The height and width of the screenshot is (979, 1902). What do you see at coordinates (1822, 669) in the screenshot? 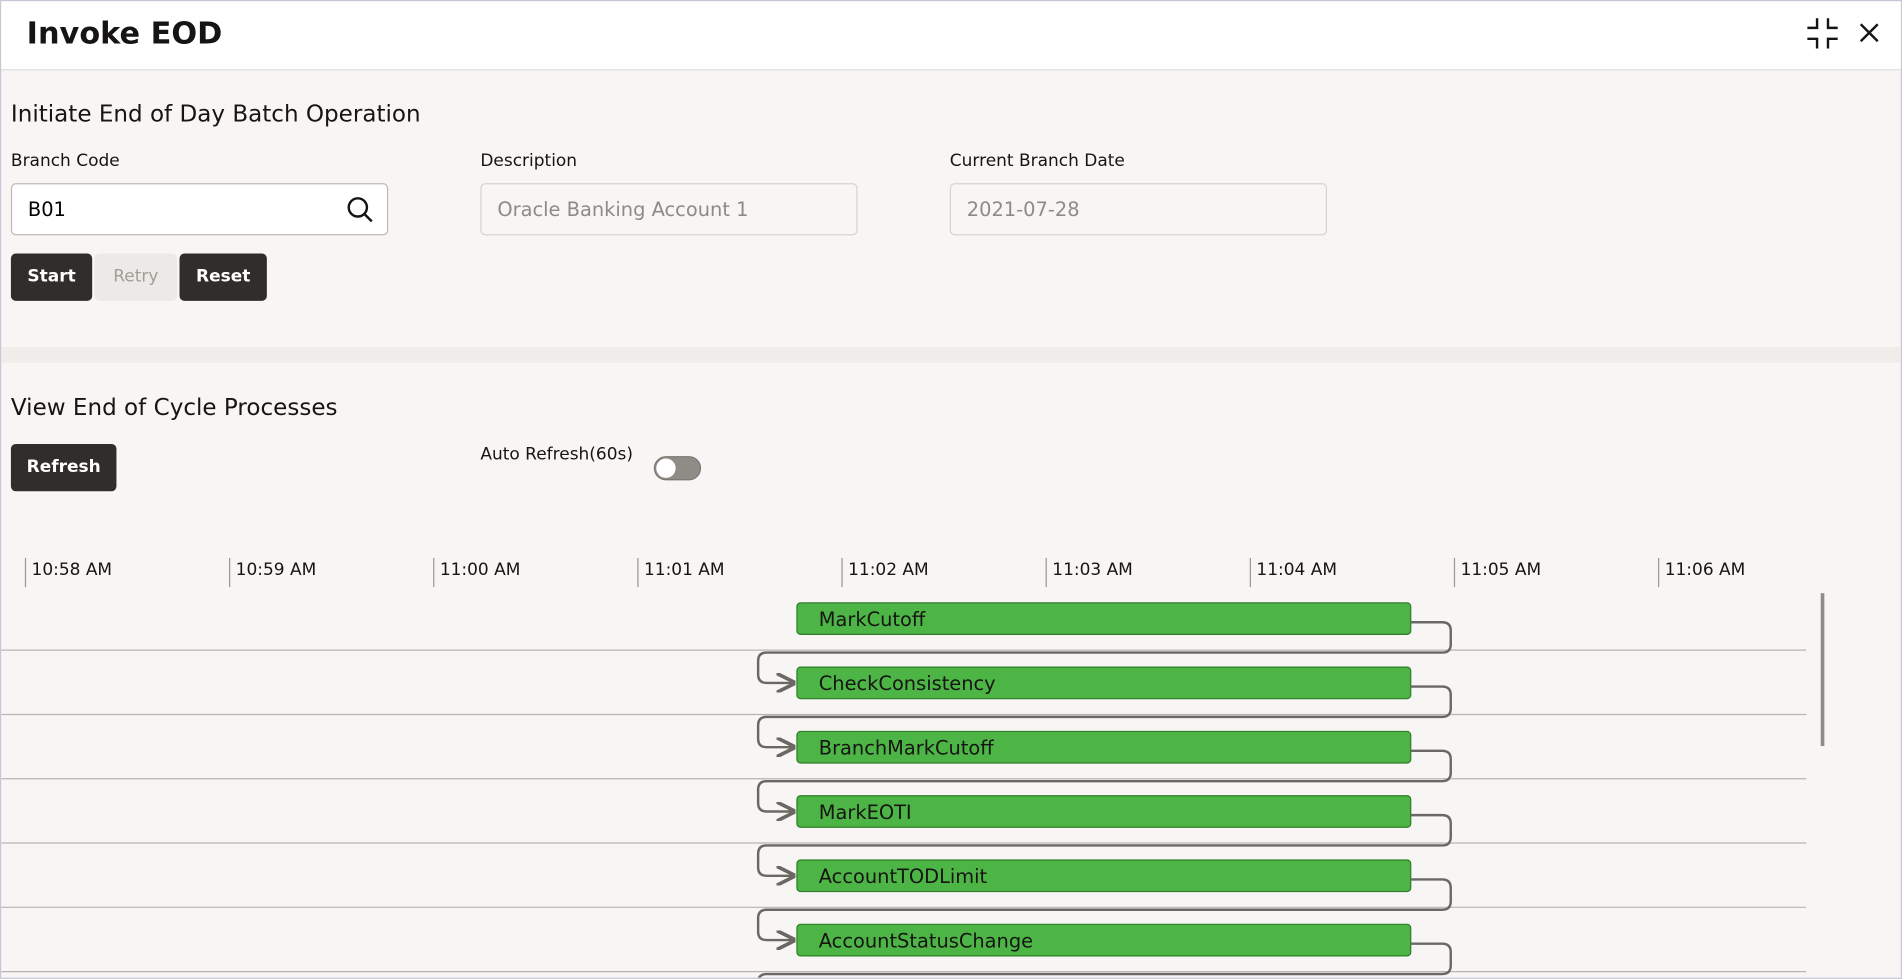
I see `scrollbar` at bounding box center [1822, 669].